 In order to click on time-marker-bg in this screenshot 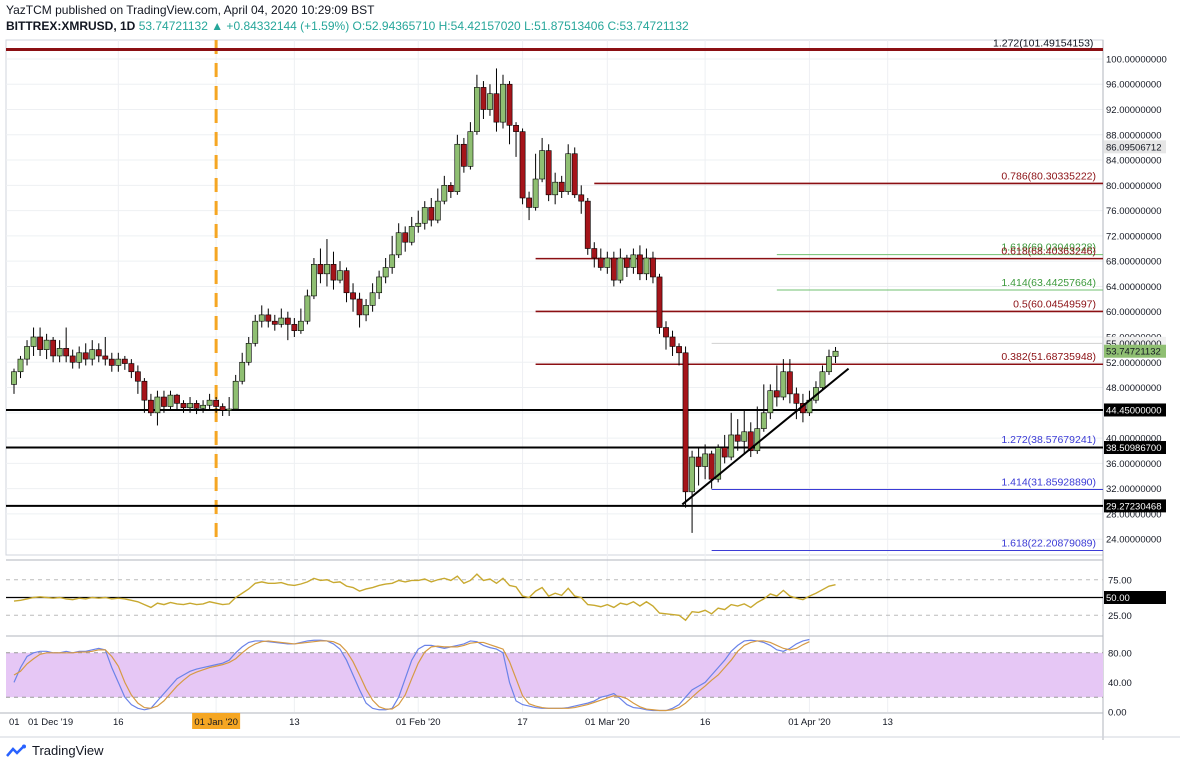, I will do `click(216, 721)`.